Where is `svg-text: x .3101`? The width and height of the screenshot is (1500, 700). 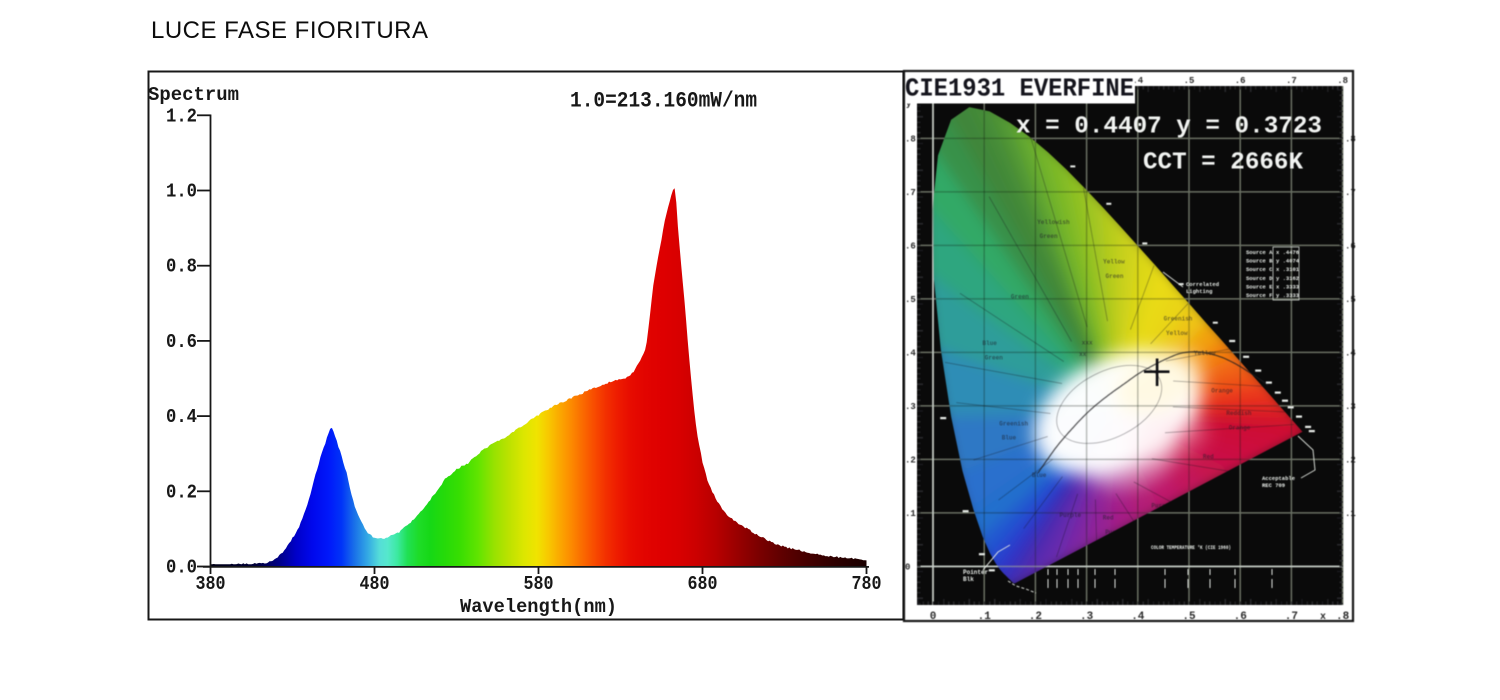 svg-text: x .3101 is located at coordinates (1288, 269).